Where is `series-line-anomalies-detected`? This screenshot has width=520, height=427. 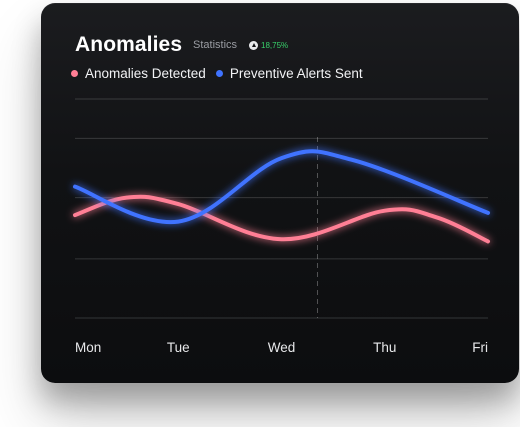 series-line-anomalies-detected is located at coordinates (281, 219).